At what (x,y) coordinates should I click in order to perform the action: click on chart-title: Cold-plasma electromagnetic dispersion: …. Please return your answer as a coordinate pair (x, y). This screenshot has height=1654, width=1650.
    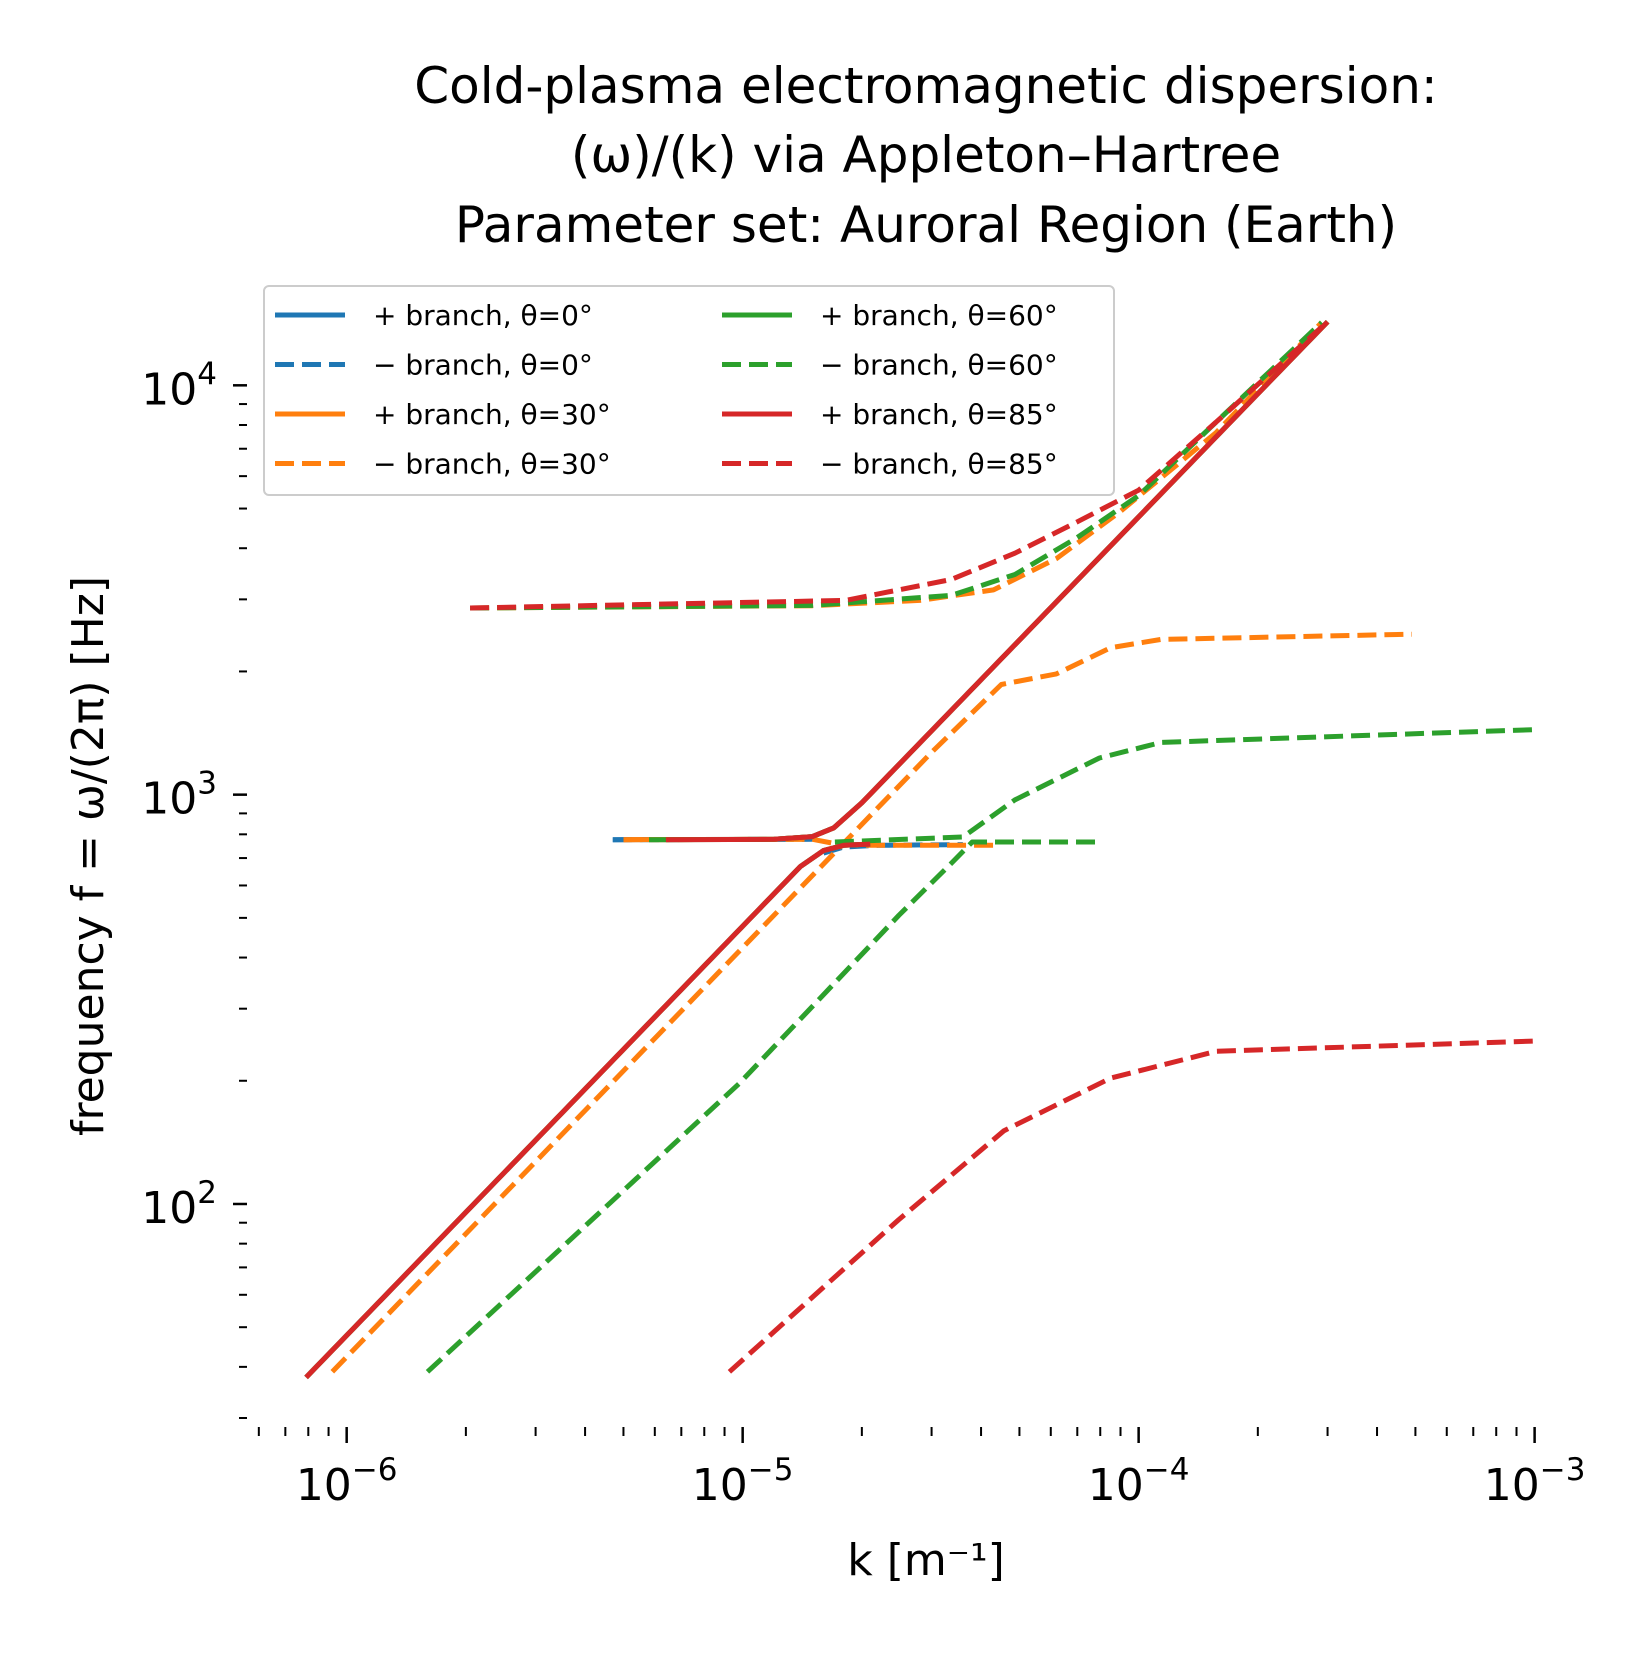
    Looking at the image, I should click on (926, 155).